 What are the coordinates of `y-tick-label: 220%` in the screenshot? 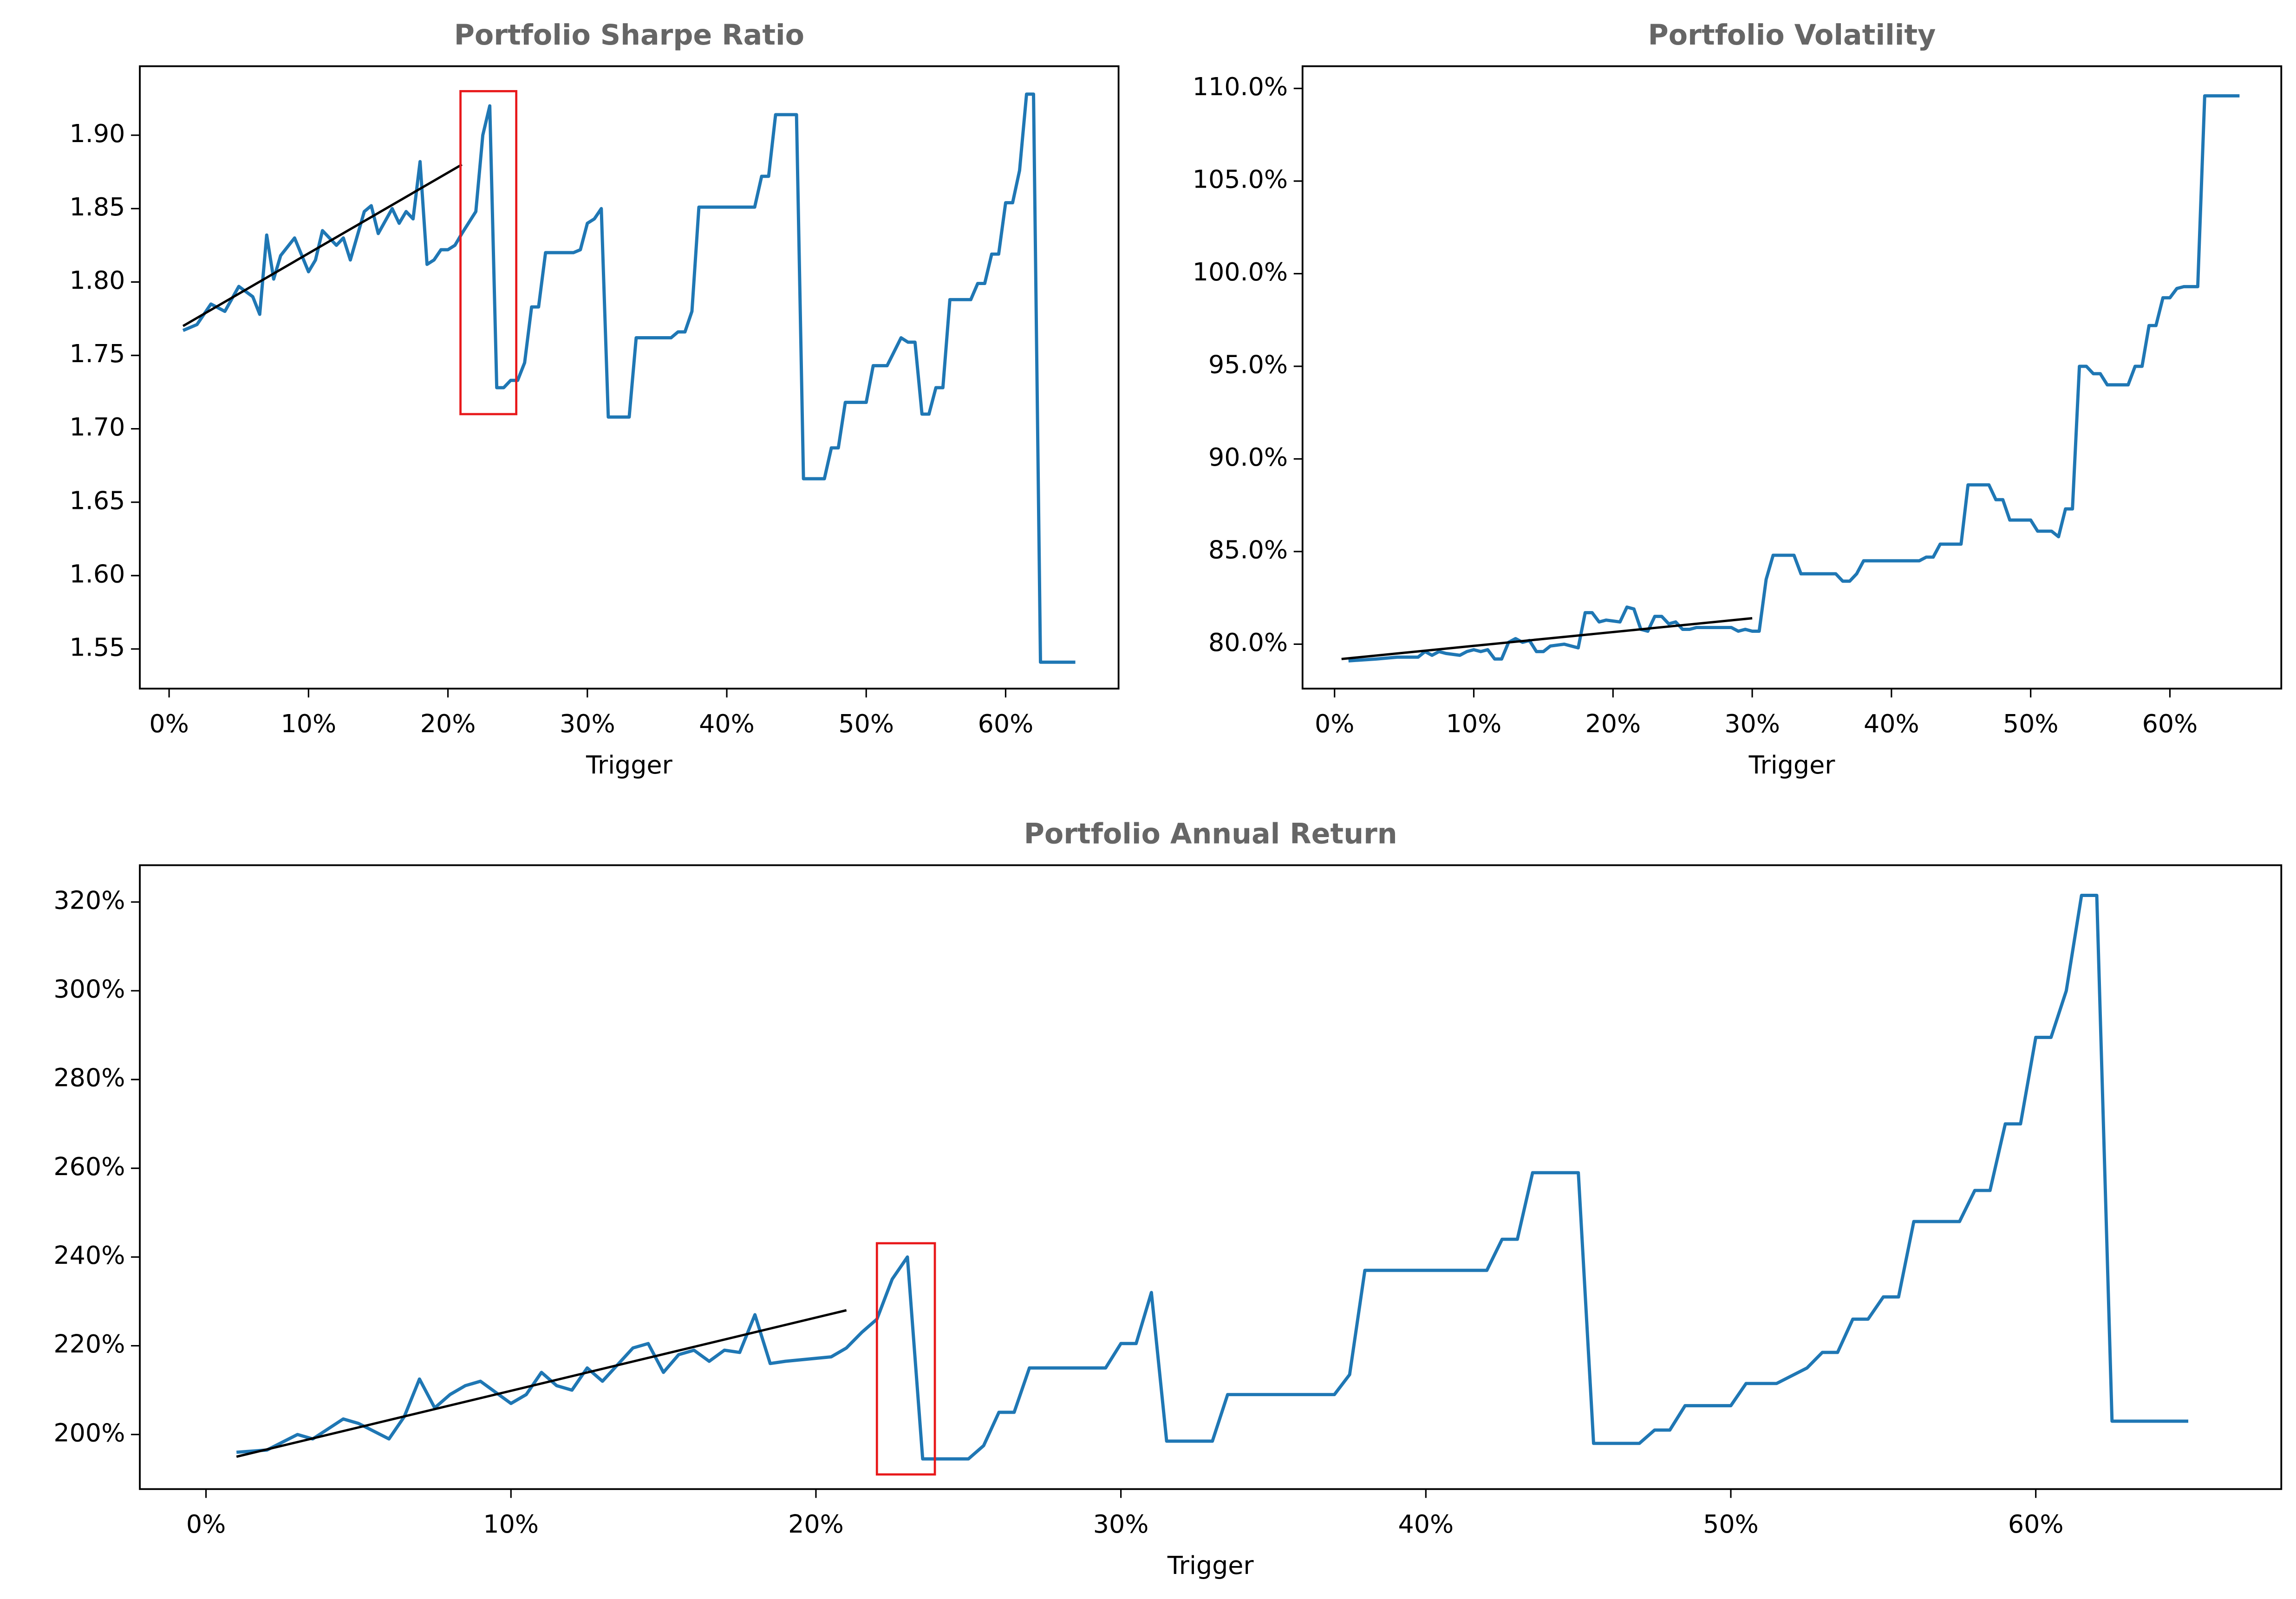 It's located at (89, 1343).